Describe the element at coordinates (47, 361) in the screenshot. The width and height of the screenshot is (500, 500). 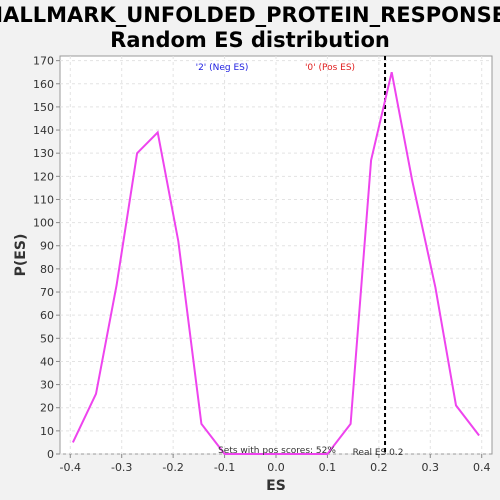
I see `y-tick-label: 40` at that location.